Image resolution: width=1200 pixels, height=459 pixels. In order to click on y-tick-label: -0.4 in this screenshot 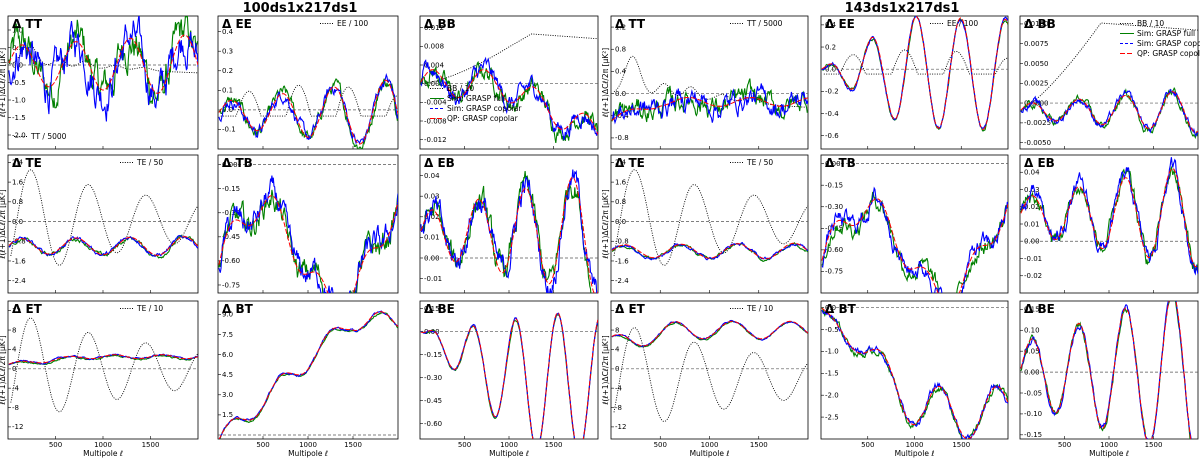, I will do `click(622, 116)`.